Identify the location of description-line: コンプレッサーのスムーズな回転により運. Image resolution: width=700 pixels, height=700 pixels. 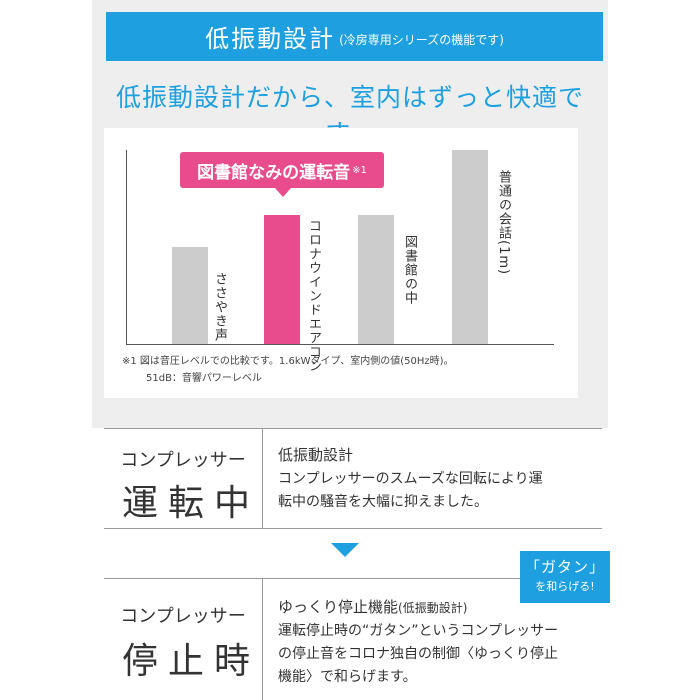
(410, 479).